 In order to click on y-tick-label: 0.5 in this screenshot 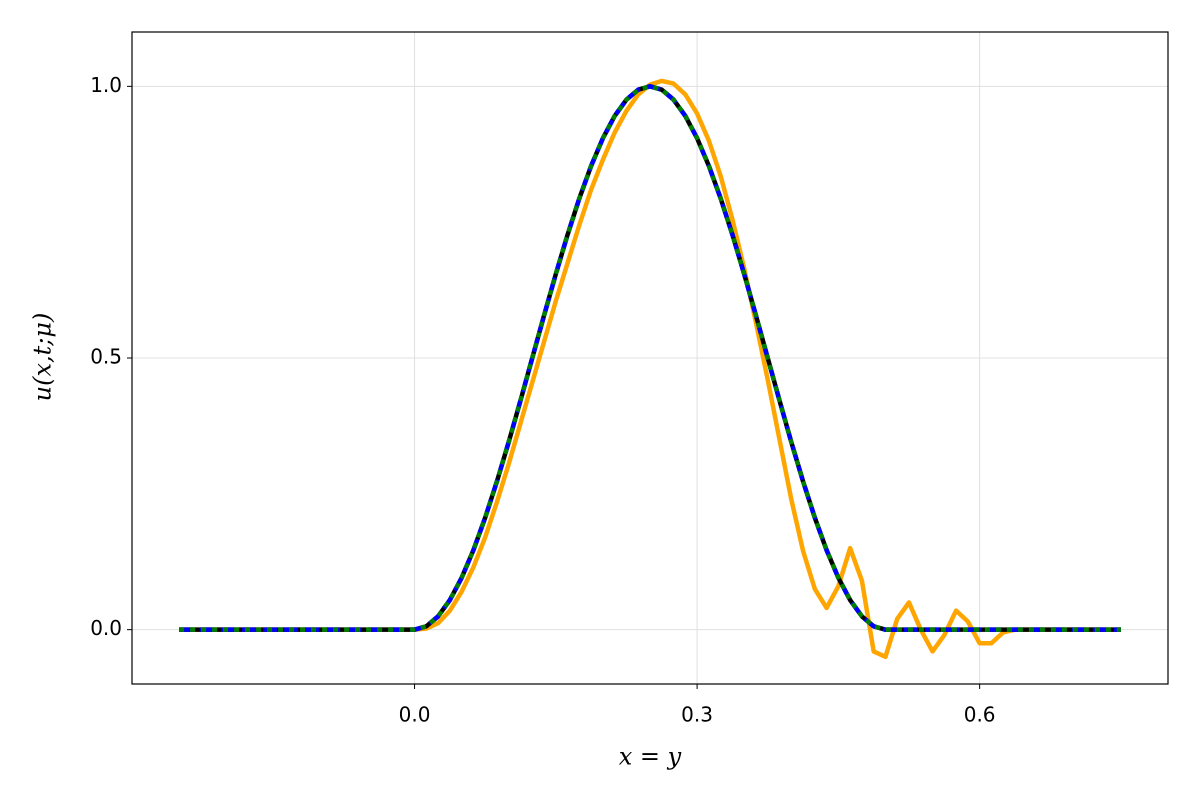, I will do `click(106, 357)`.